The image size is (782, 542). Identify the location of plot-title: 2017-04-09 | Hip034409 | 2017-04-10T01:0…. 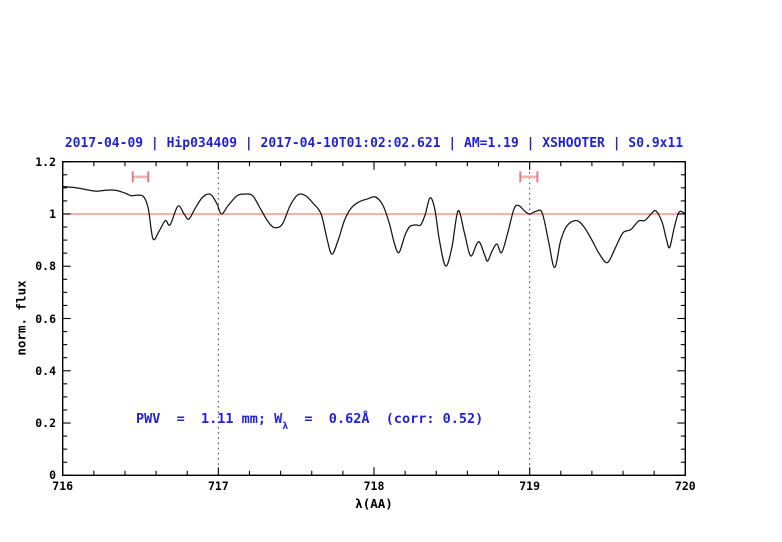
(374, 143).